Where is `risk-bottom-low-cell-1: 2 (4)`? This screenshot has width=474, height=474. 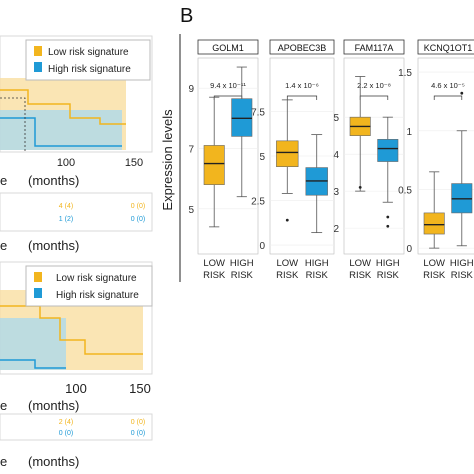 risk-bottom-low-cell-1: 2 (4) is located at coordinates (66, 422).